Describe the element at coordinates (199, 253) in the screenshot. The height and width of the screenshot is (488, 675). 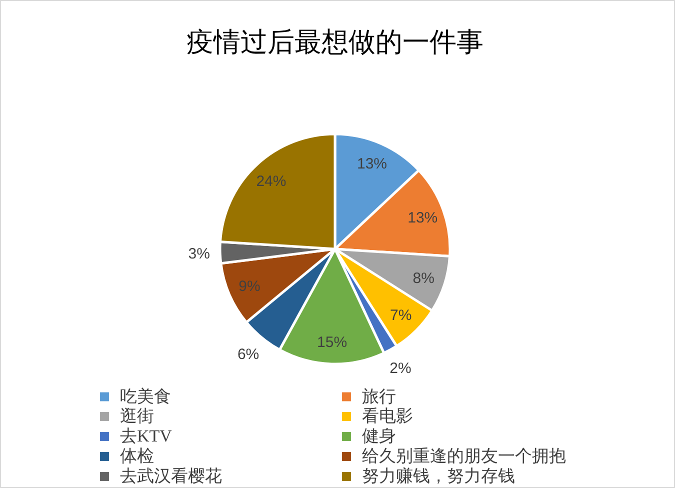
I see `data-label: 3%` at that location.